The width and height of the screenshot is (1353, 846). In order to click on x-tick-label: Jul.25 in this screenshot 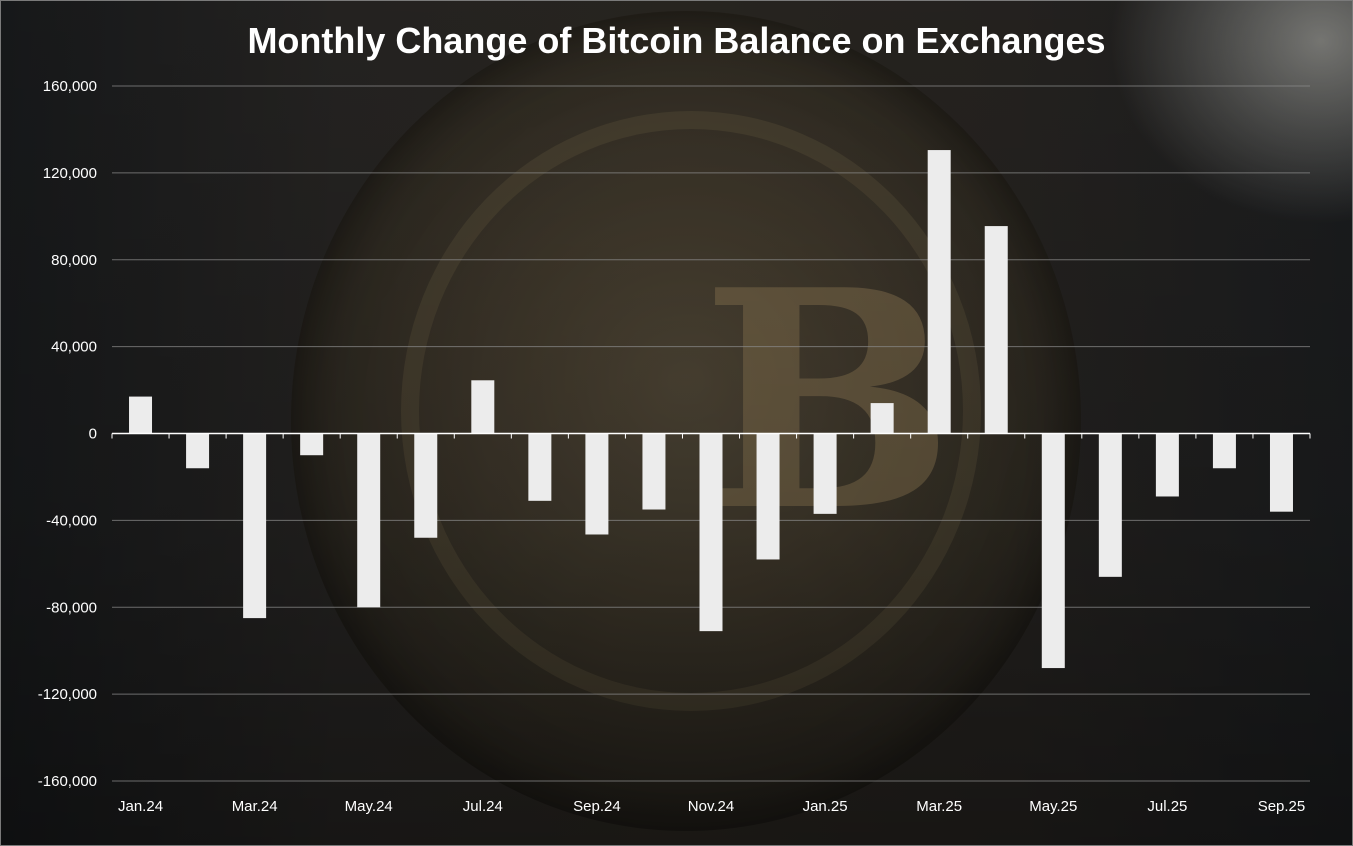, I will do `click(1167, 806)`.